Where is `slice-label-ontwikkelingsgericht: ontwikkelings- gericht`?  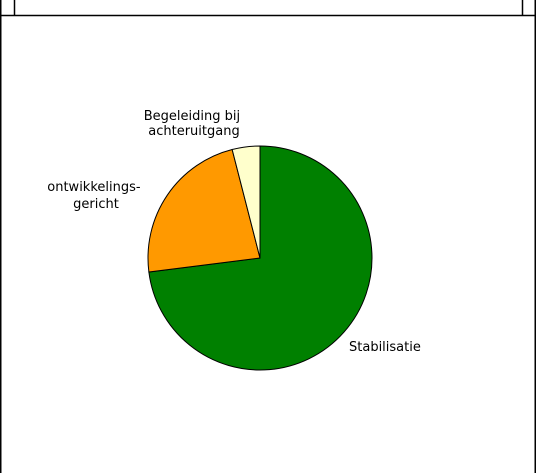
slice-label-ontwikkelingsgericht: ontwikkelings- gericht is located at coordinates (95, 196).